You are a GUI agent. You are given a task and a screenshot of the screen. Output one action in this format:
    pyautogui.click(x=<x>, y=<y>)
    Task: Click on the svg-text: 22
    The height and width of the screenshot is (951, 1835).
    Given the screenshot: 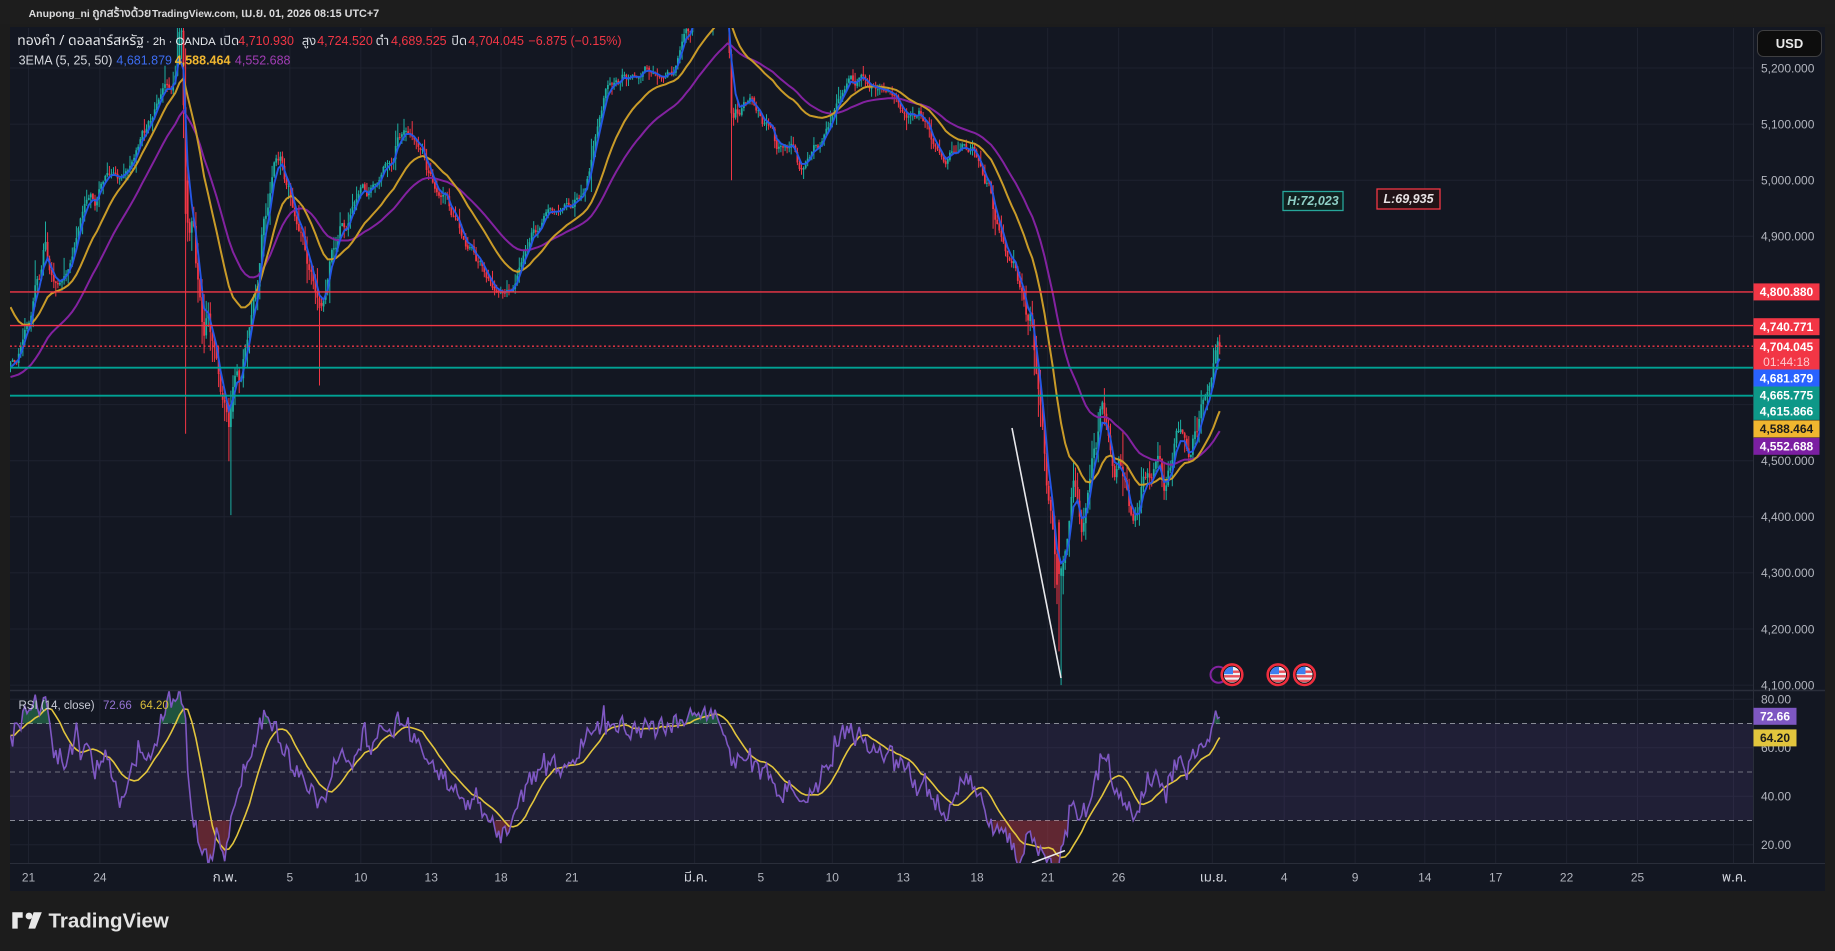 What is the action you would take?
    pyautogui.click(x=1567, y=878)
    